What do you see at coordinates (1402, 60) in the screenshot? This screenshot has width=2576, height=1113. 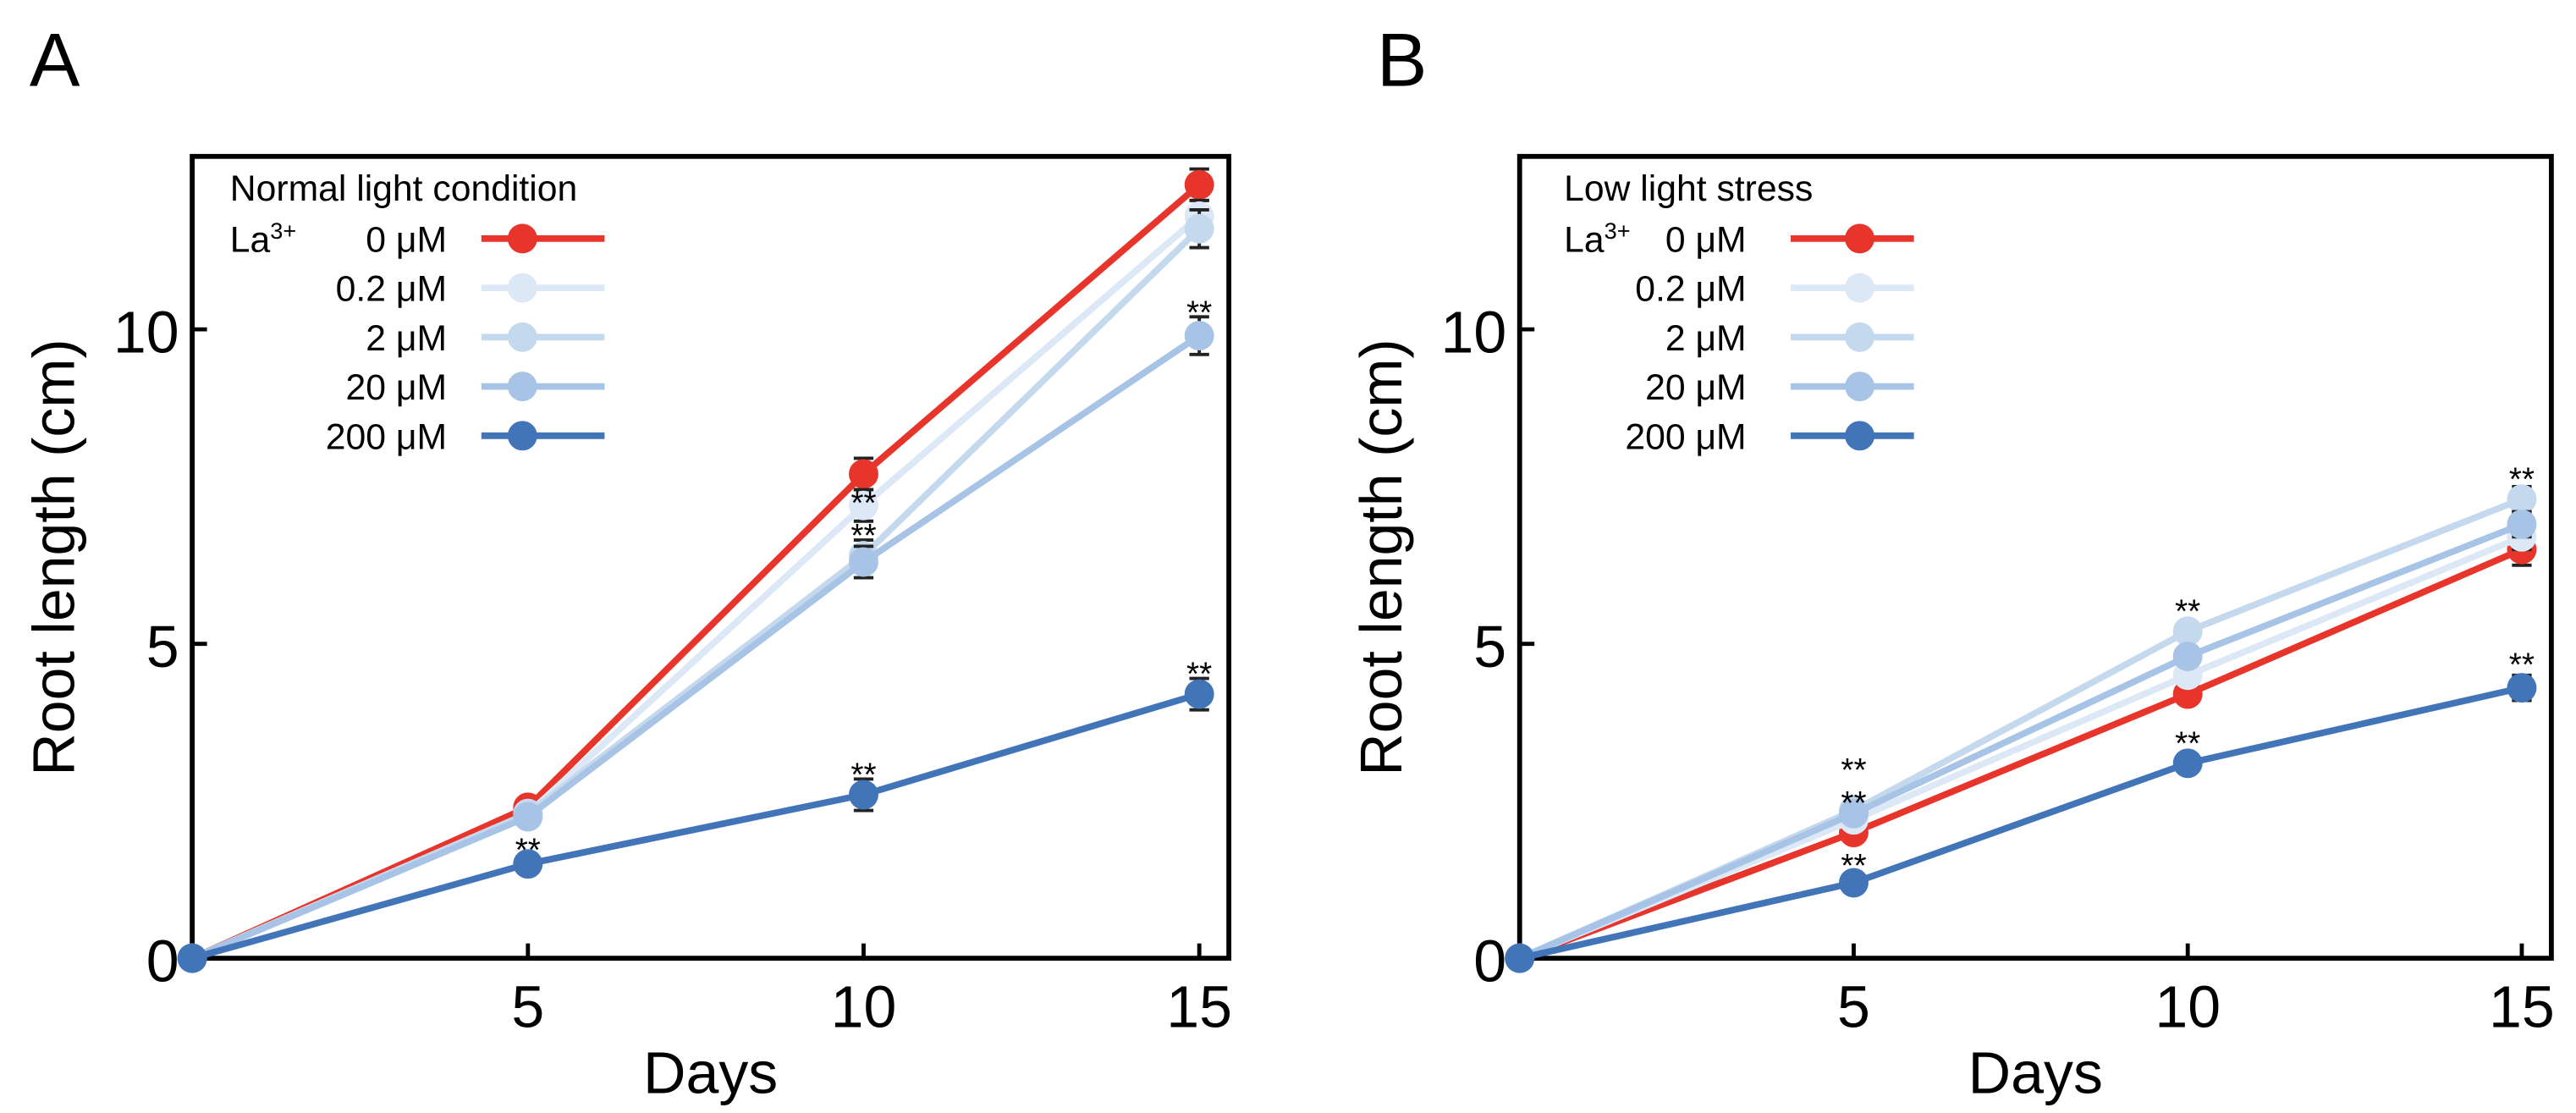 I see `panel-label: B` at bounding box center [1402, 60].